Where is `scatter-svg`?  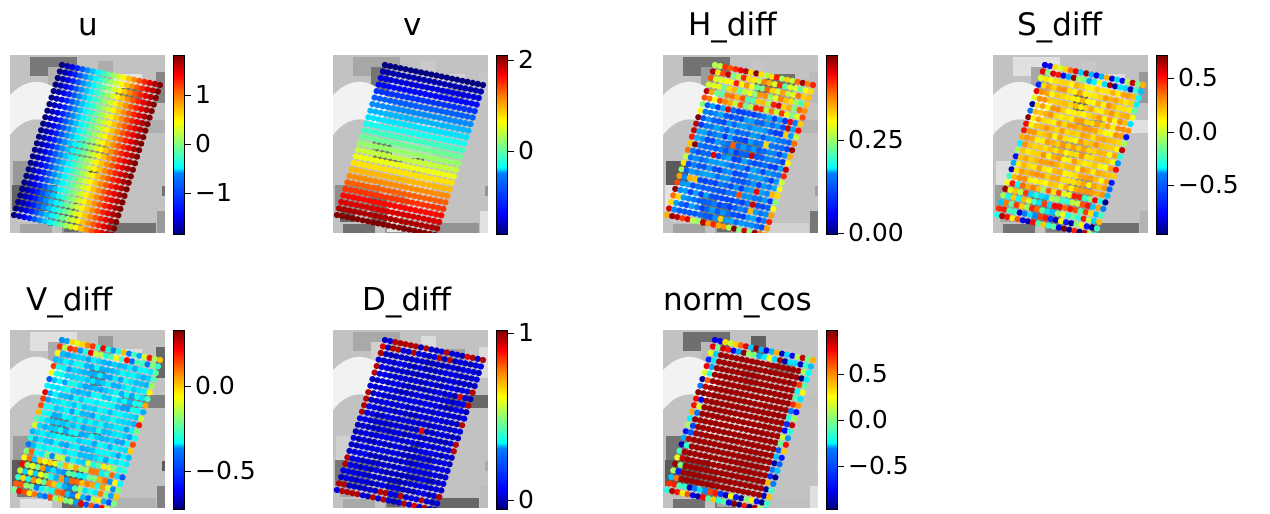 scatter-svg is located at coordinates (410, 144).